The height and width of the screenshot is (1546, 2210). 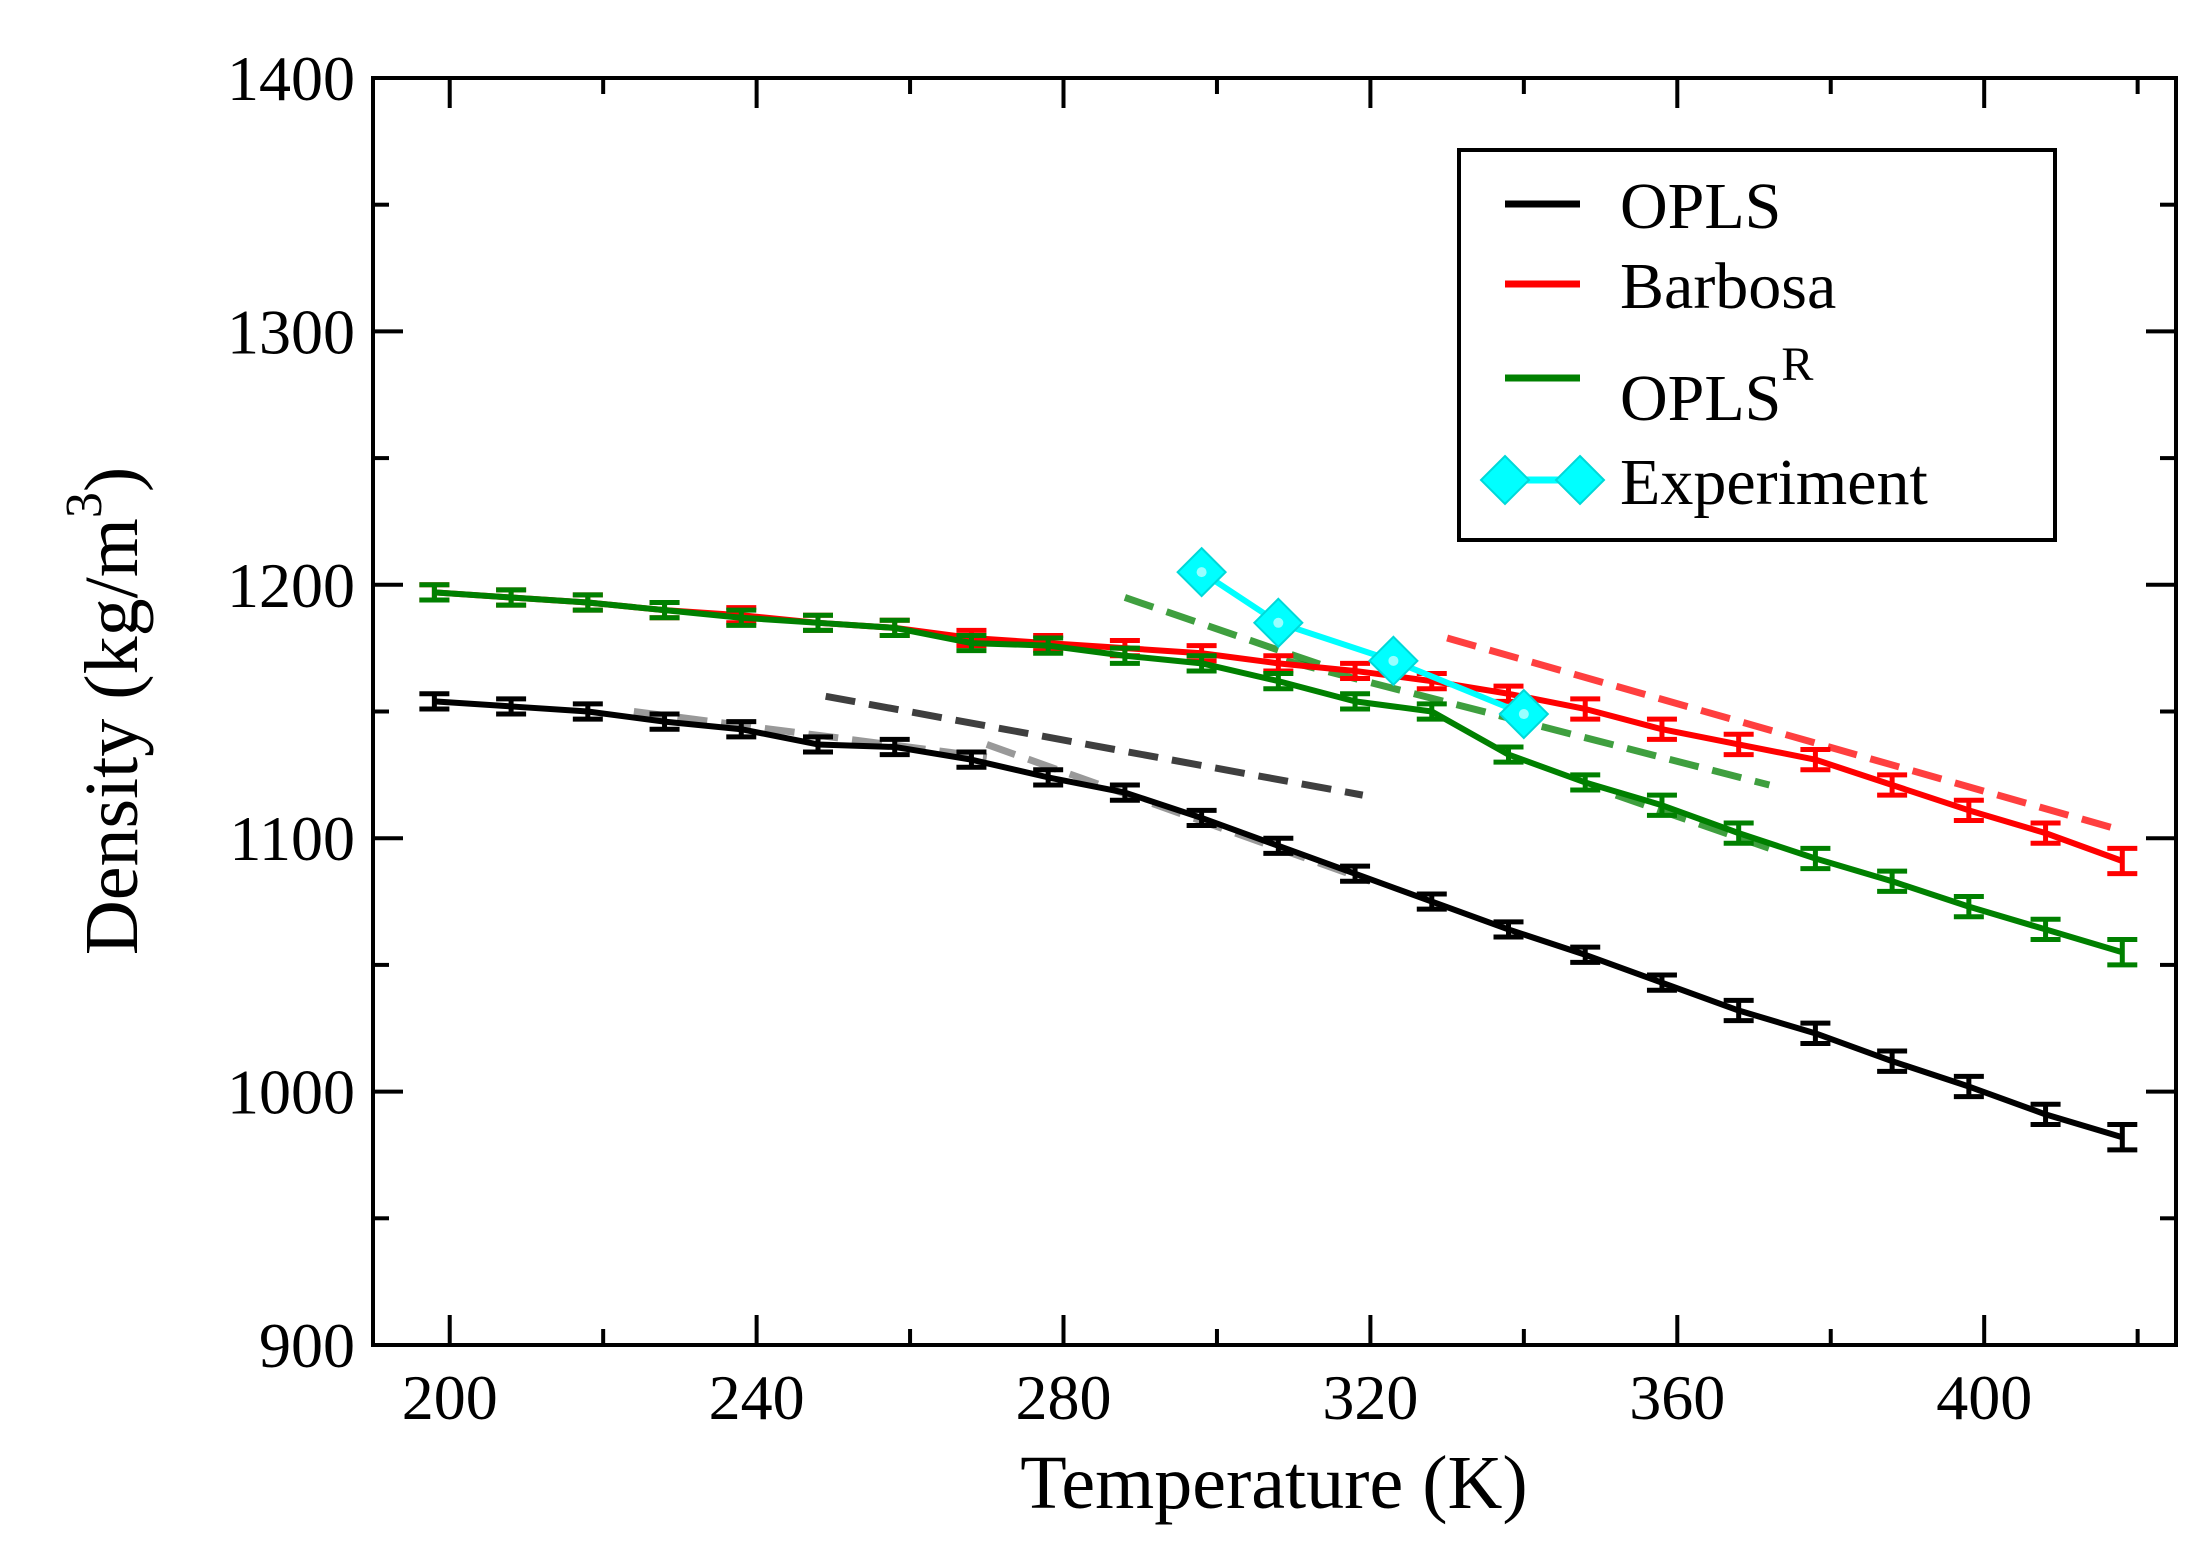 What do you see at coordinates (1505, 480) in the screenshot?
I see `legend-marker-experiment-left` at bounding box center [1505, 480].